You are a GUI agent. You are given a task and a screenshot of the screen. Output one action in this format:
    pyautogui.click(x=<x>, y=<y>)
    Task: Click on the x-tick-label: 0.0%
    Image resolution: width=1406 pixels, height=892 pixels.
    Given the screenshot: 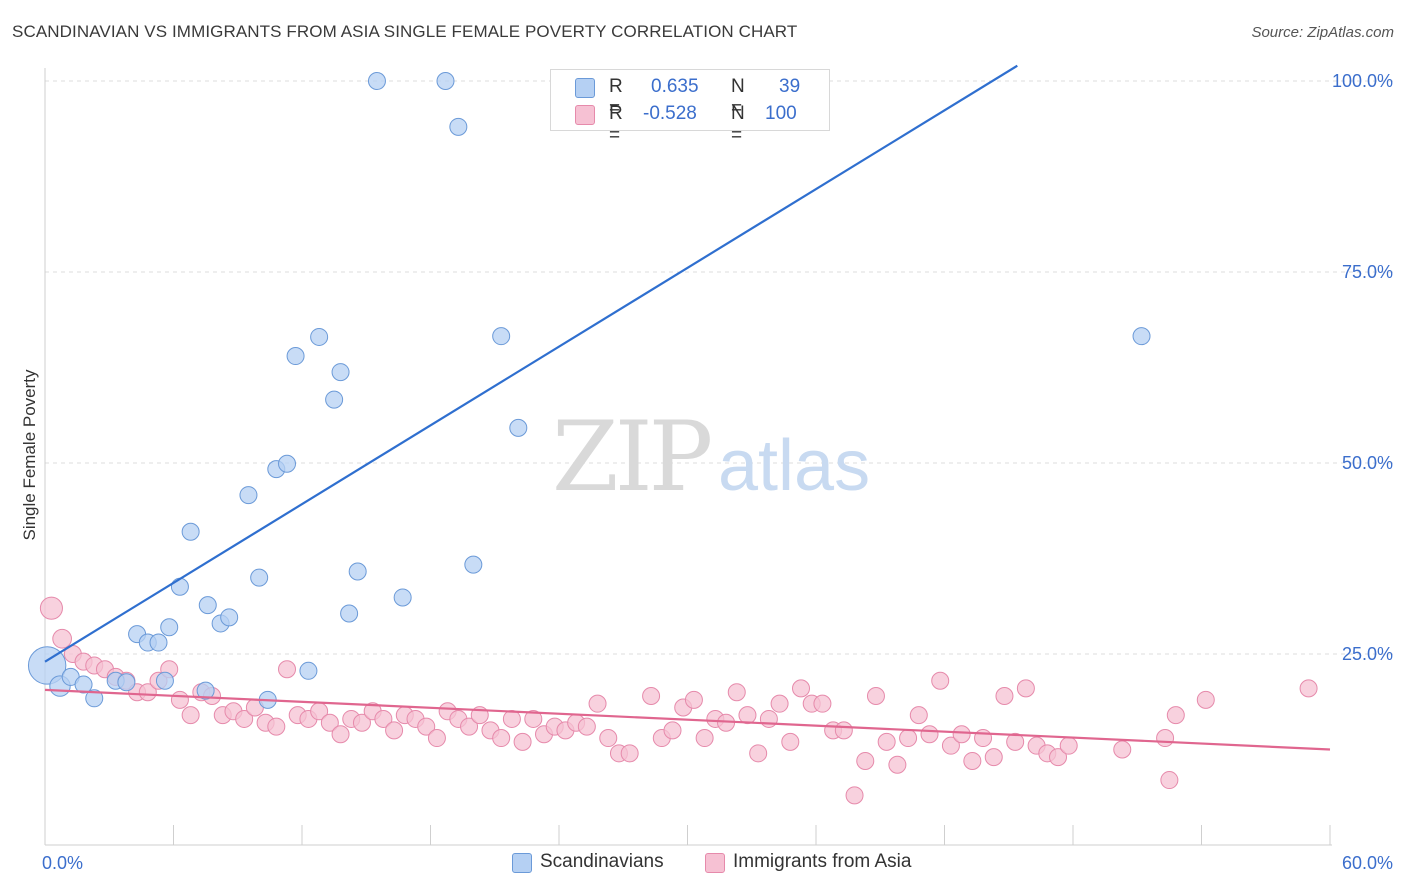 What is the action you would take?
    pyautogui.click(x=62, y=863)
    